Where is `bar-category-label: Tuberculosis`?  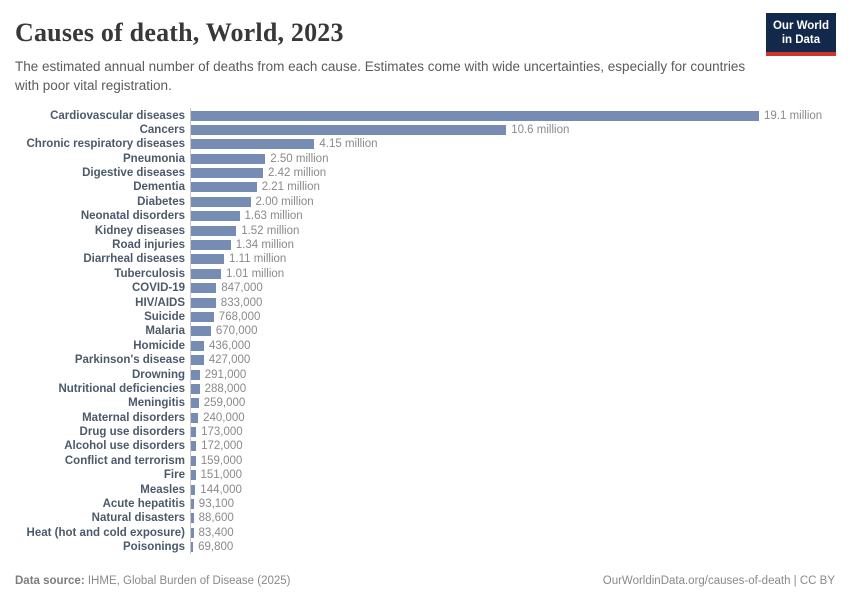
bar-category-label: Tuberculosis is located at coordinates (149, 273).